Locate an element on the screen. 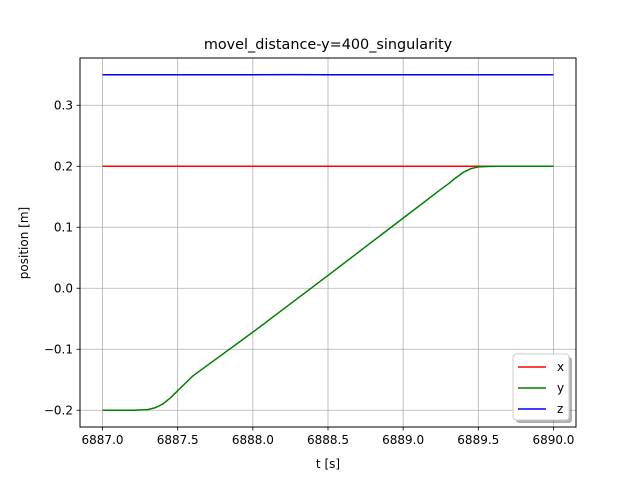  x-tick-label: 6887.5 is located at coordinates (178, 440).